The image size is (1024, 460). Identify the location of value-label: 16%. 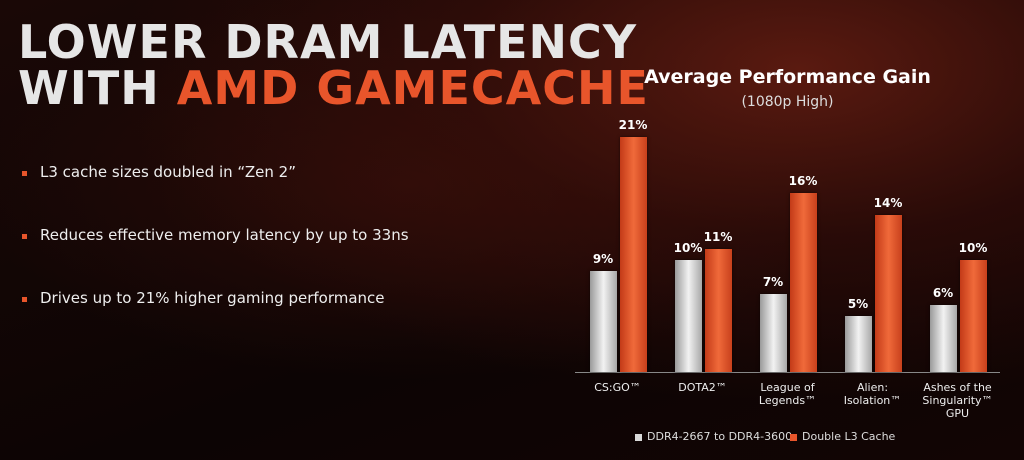
(803, 180).